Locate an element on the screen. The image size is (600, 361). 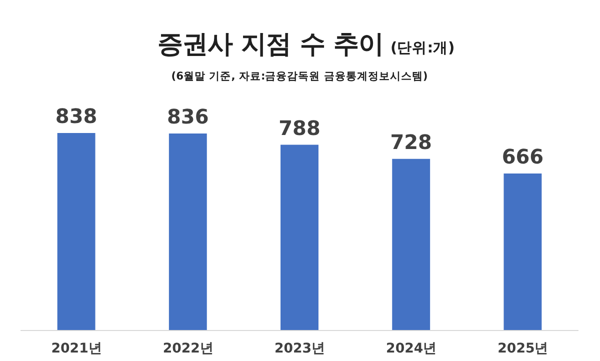
data-label: 836 is located at coordinates (188, 116).